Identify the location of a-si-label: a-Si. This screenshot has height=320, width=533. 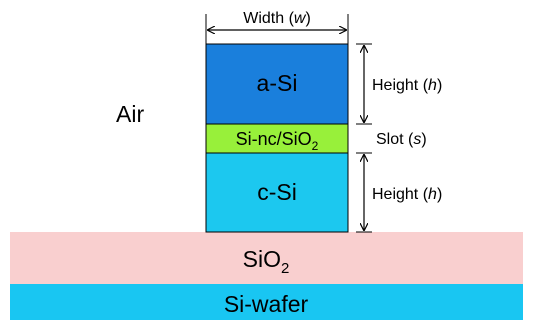
(277, 83).